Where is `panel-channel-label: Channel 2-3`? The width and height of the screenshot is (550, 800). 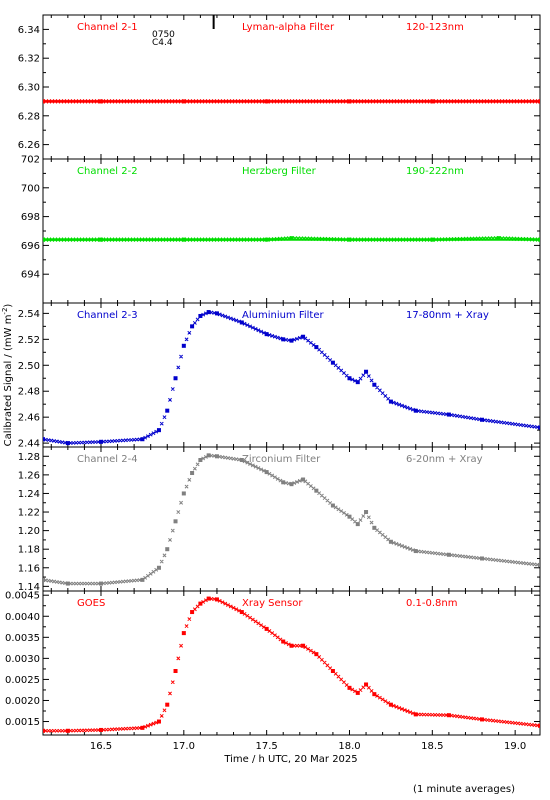
panel-channel-label: Channel 2-3 is located at coordinates (107, 315).